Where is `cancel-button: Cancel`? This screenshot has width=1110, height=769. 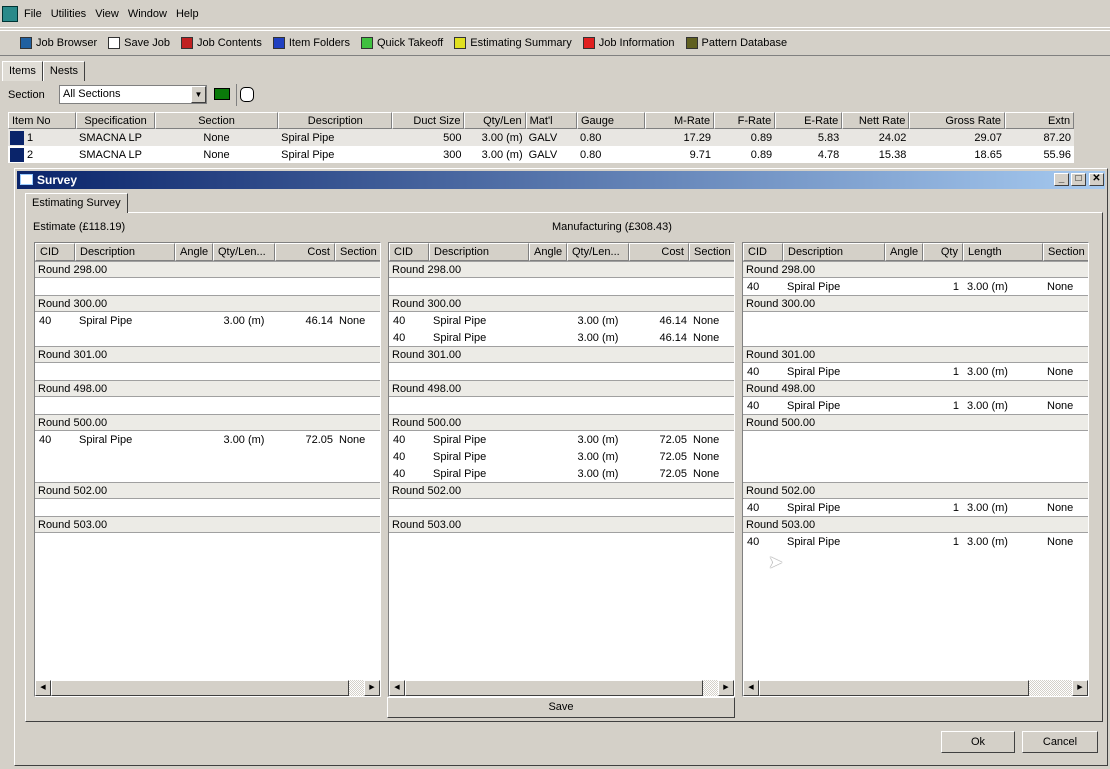
cancel-button: Cancel is located at coordinates (1060, 742).